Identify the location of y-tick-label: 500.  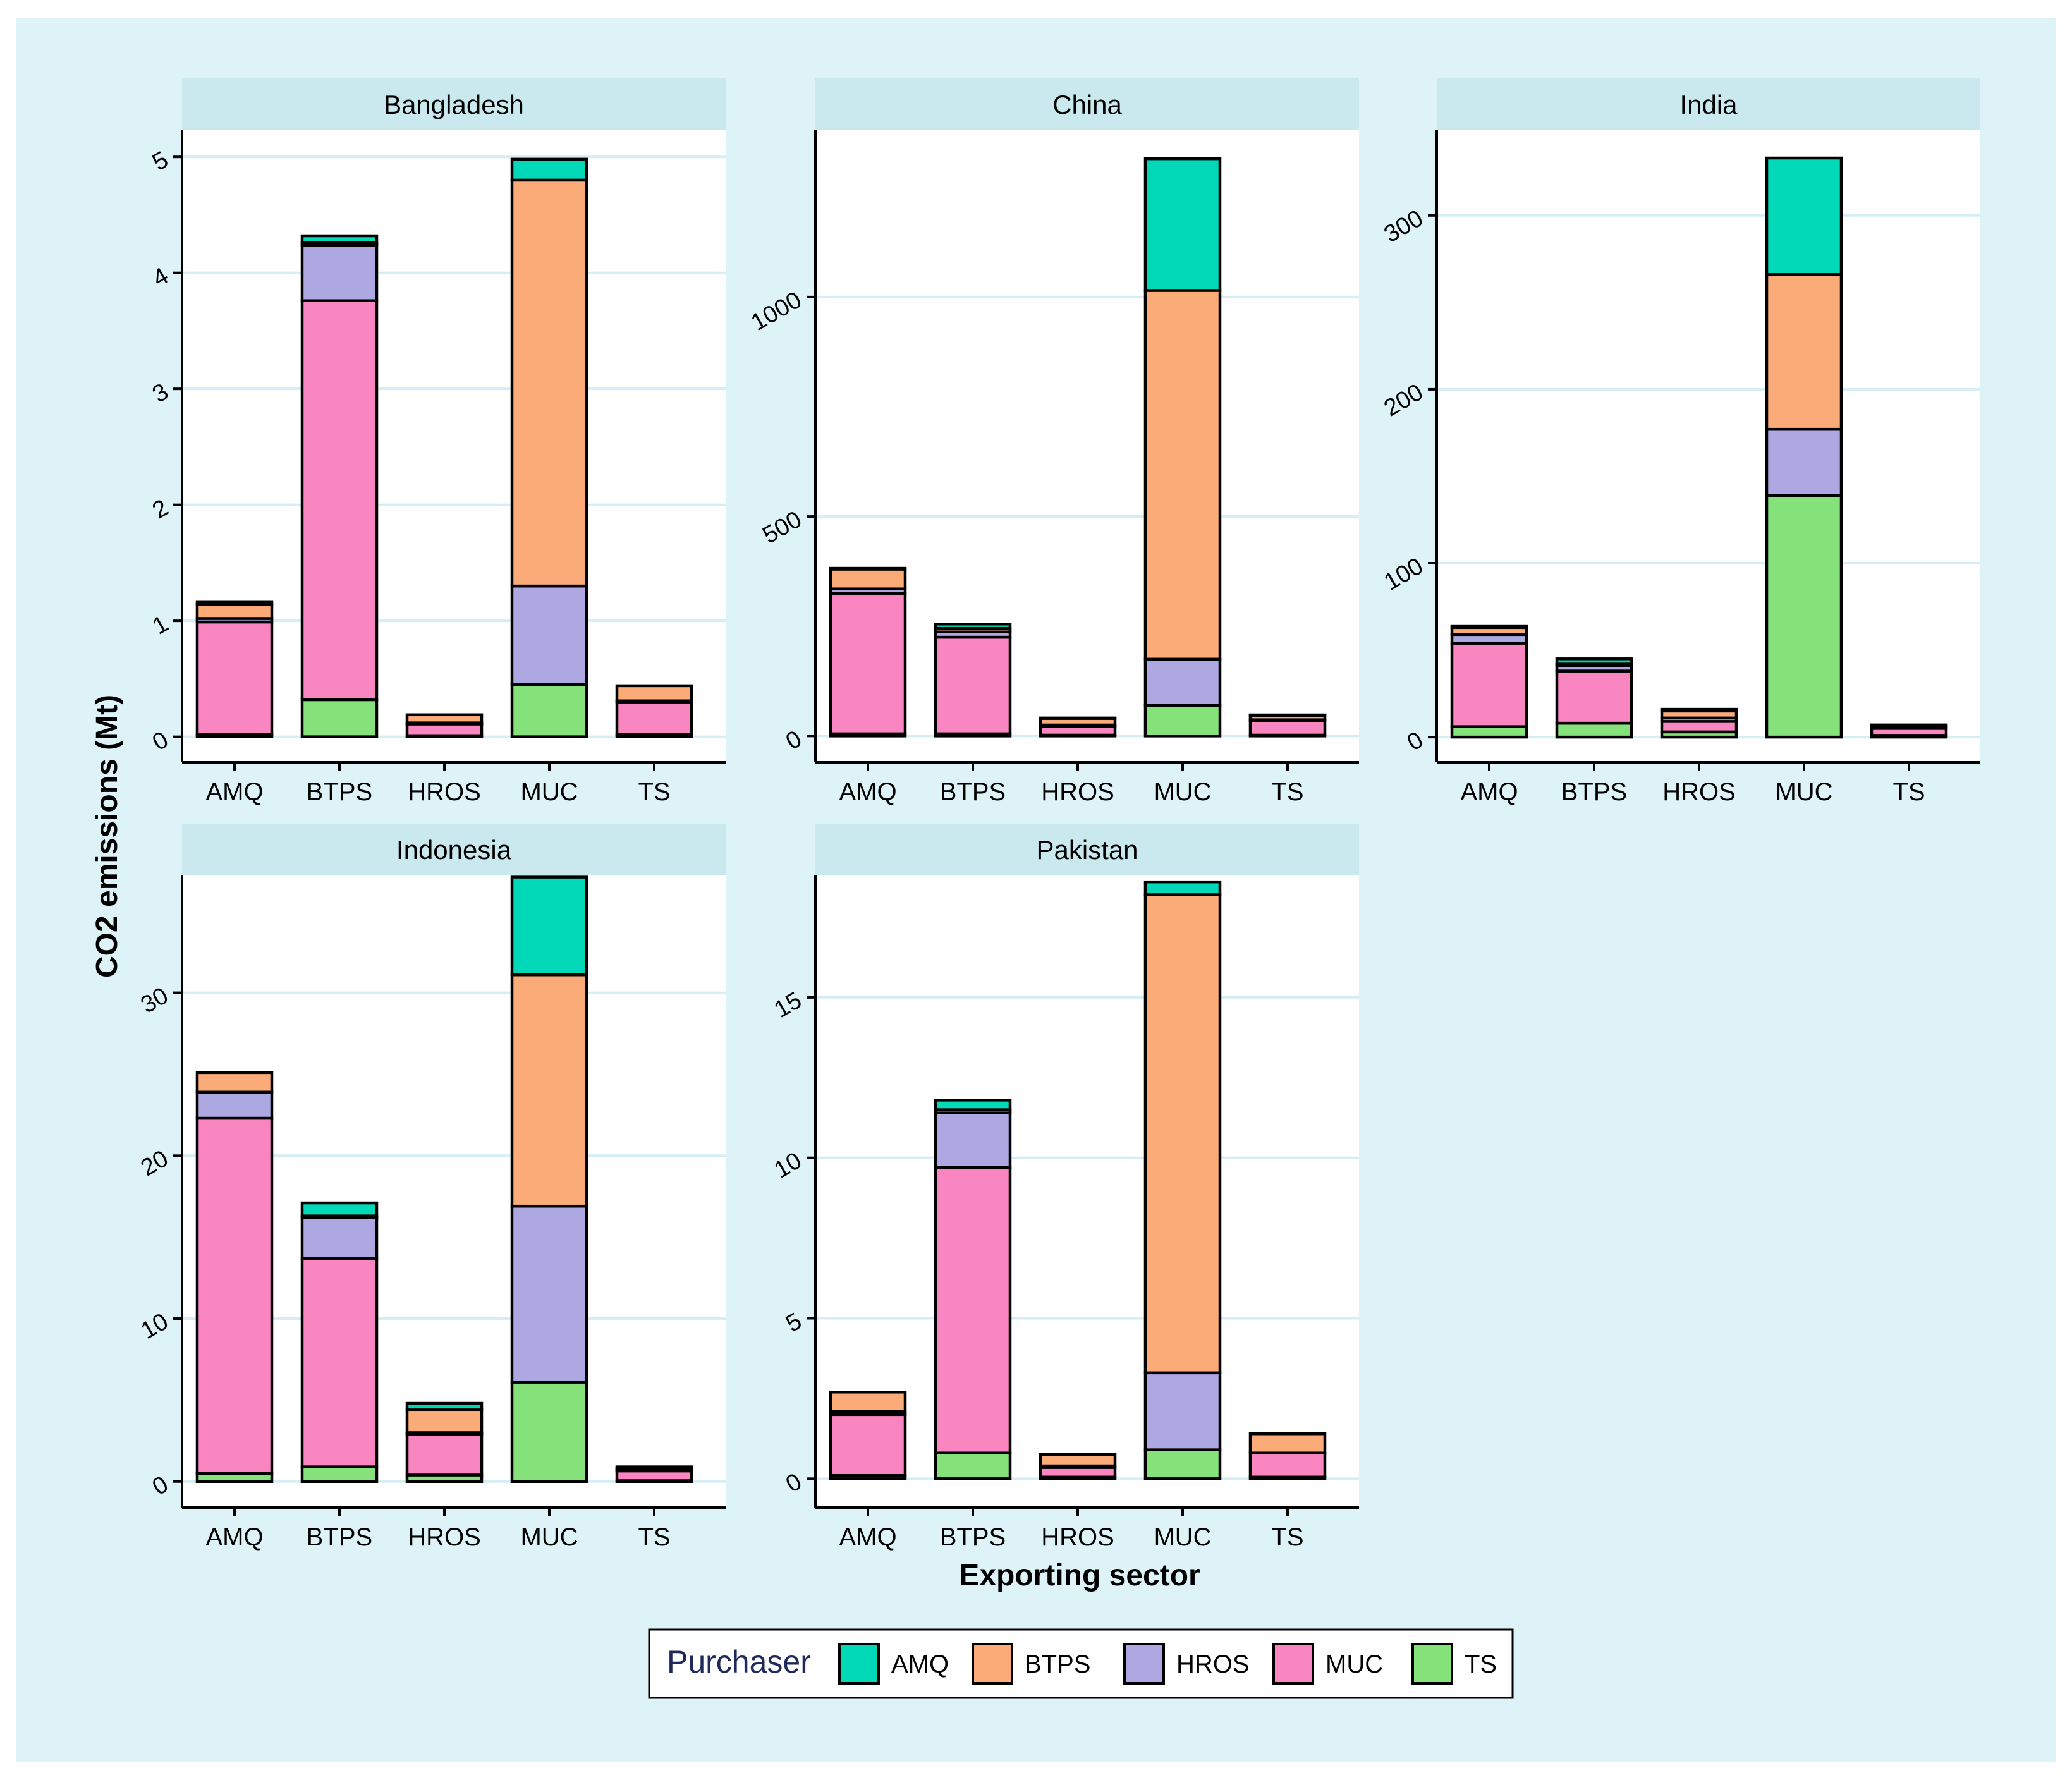
(783, 527).